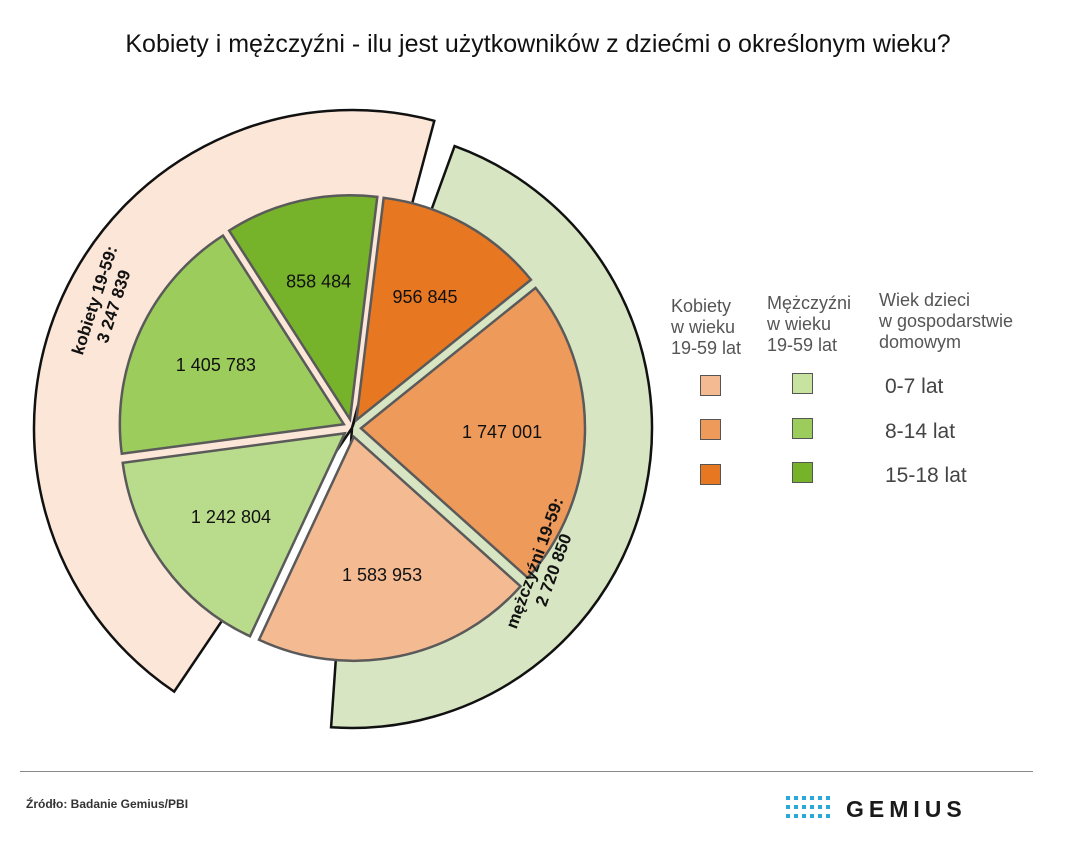  Describe the element at coordinates (706, 327) in the screenshot. I see `legend-header-women: Kobiety w wieku 19-59 lat` at that location.